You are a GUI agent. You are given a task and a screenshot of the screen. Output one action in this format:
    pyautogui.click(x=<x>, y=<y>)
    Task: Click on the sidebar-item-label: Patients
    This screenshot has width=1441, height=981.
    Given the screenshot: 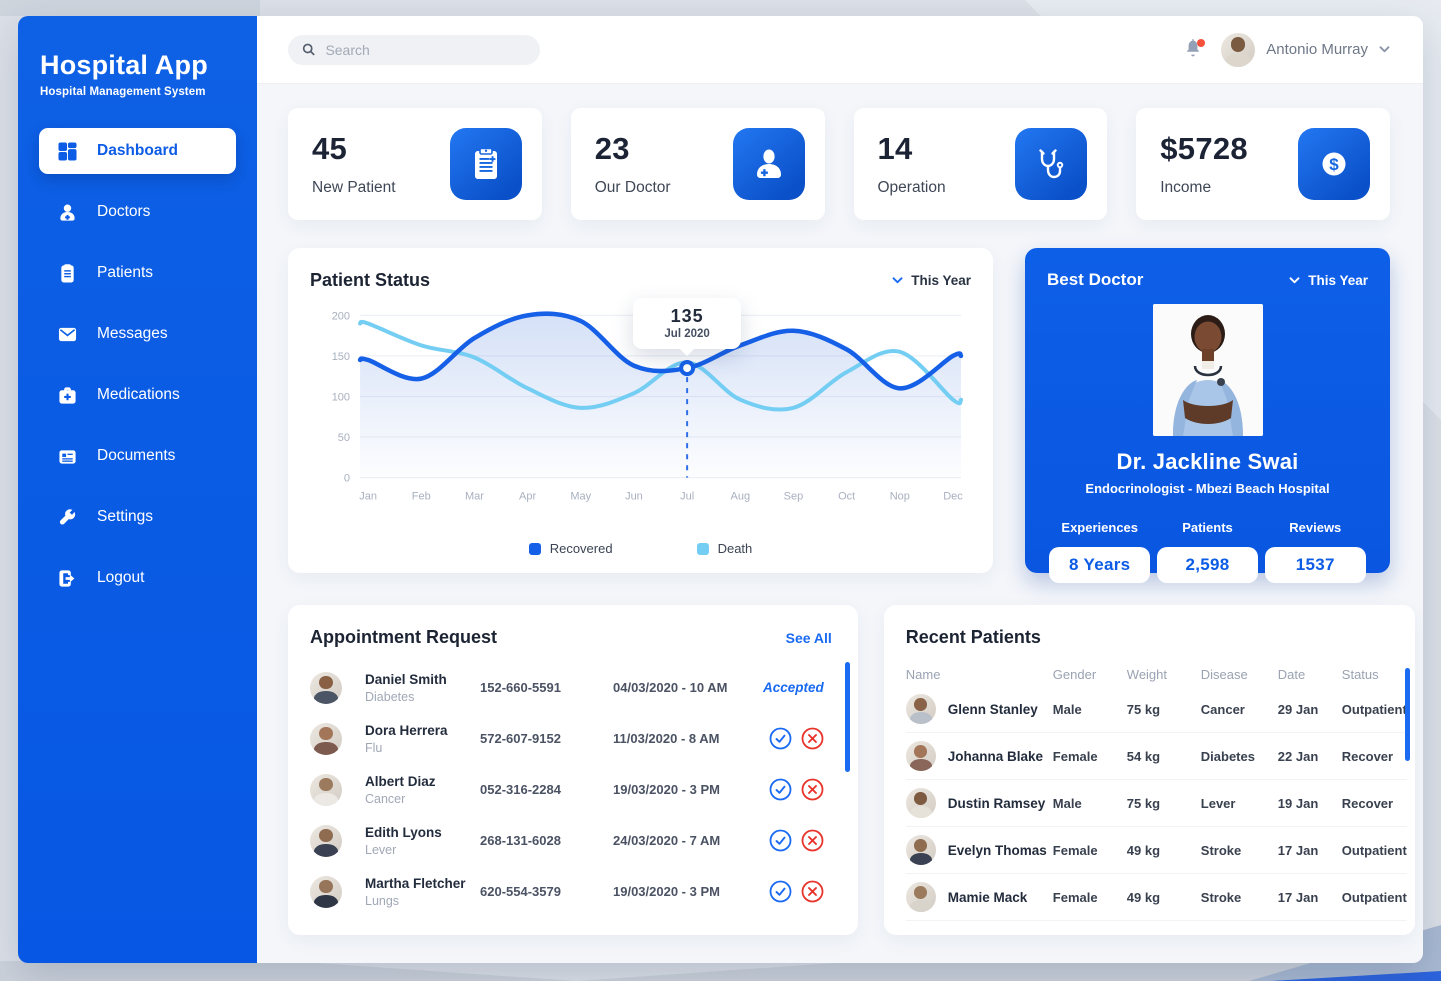 What is the action you would take?
    pyautogui.click(x=125, y=272)
    